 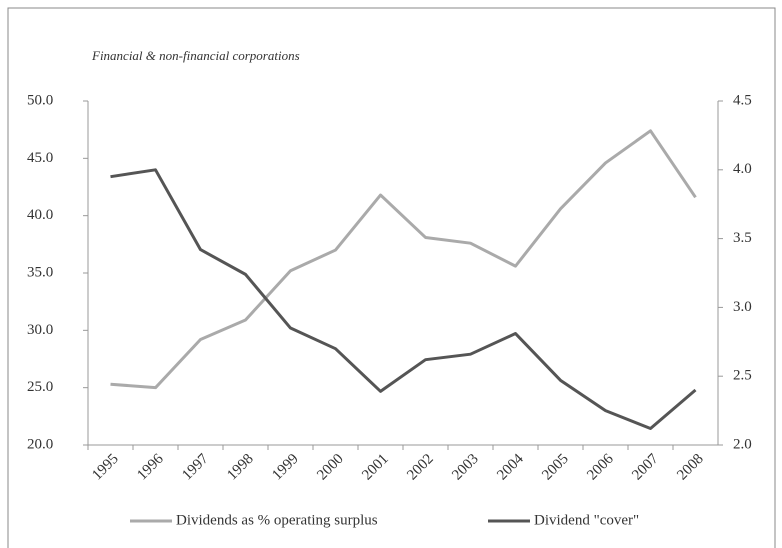 What do you see at coordinates (742, 376) in the screenshot?
I see `y2-tick-label: 2.5` at bounding box center [742, 376].